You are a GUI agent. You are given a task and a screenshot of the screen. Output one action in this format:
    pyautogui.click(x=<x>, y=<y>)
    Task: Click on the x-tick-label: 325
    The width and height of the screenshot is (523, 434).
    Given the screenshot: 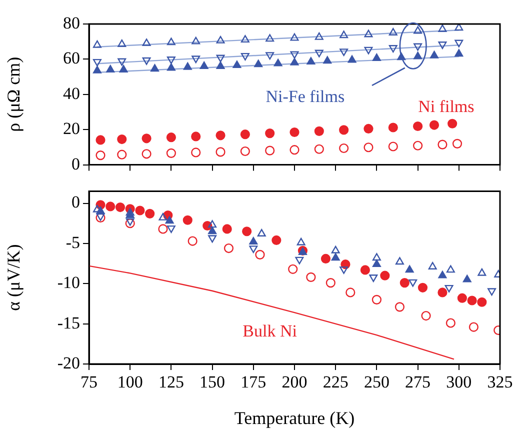 What is the action you would take?
    pyautogui.click(x=500, y=382)
    